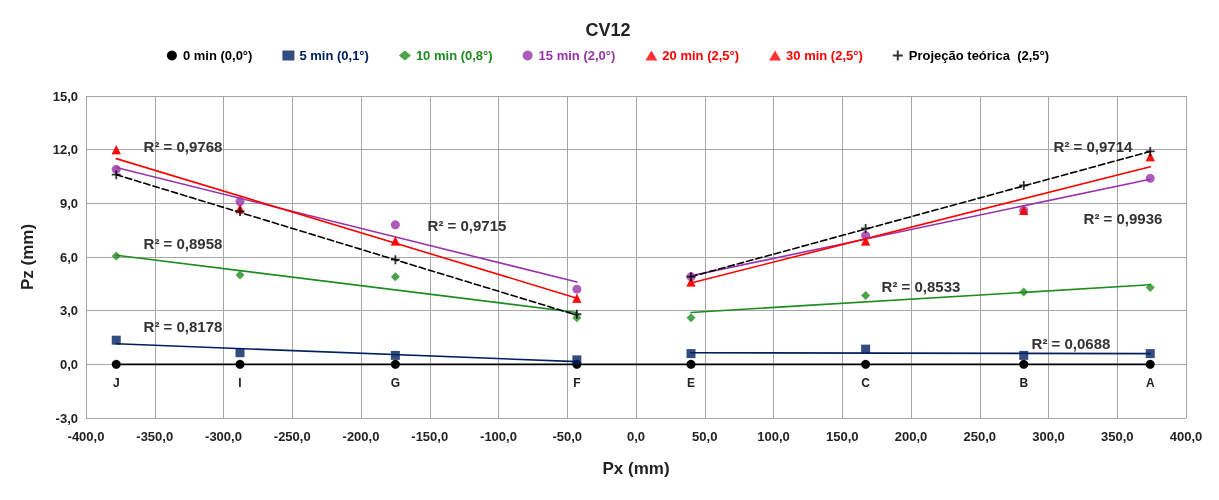 Image resolution: width=1219 pixels, height=500 pixels. I want to click on x-tick-label: -150,0, so click(430, 436).